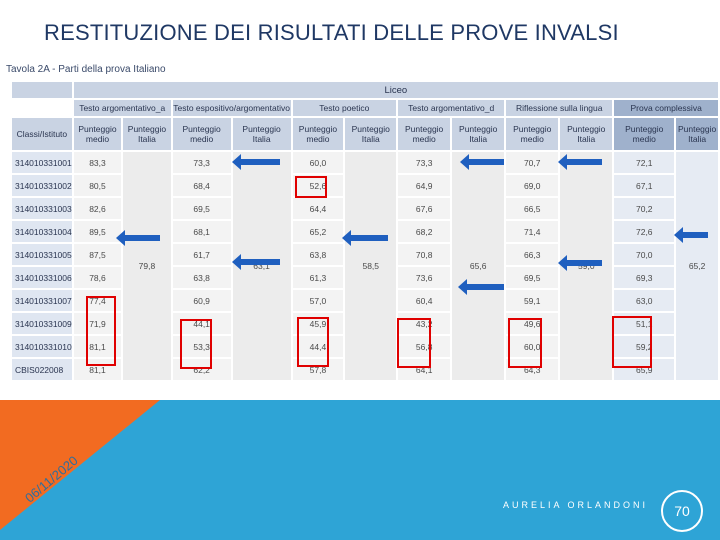  What do you see at coordinates (201, 185) in the screenshot?
I see `cell-value: 68,4` at bounding box center [201, 185].